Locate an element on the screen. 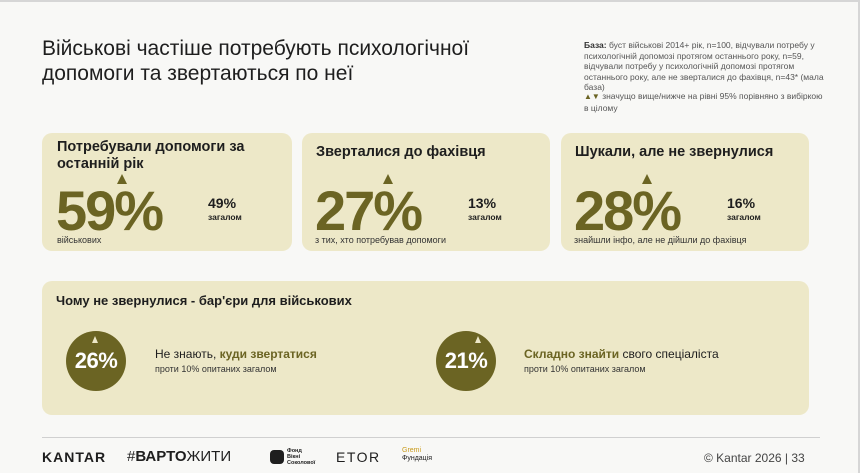 This screenshot has height=473, width=860. barrier-value: 21% is located at coordinates (466, 360).